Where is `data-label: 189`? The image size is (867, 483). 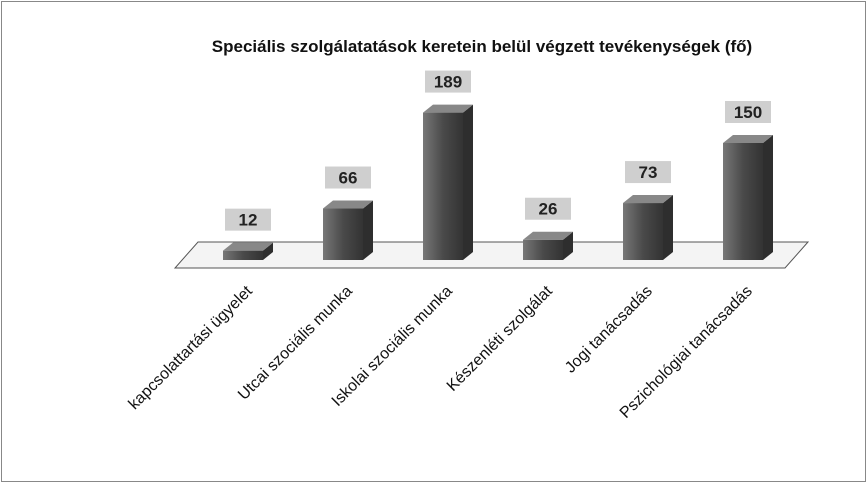
data-label: 189 is located at coordinates (448, 82).